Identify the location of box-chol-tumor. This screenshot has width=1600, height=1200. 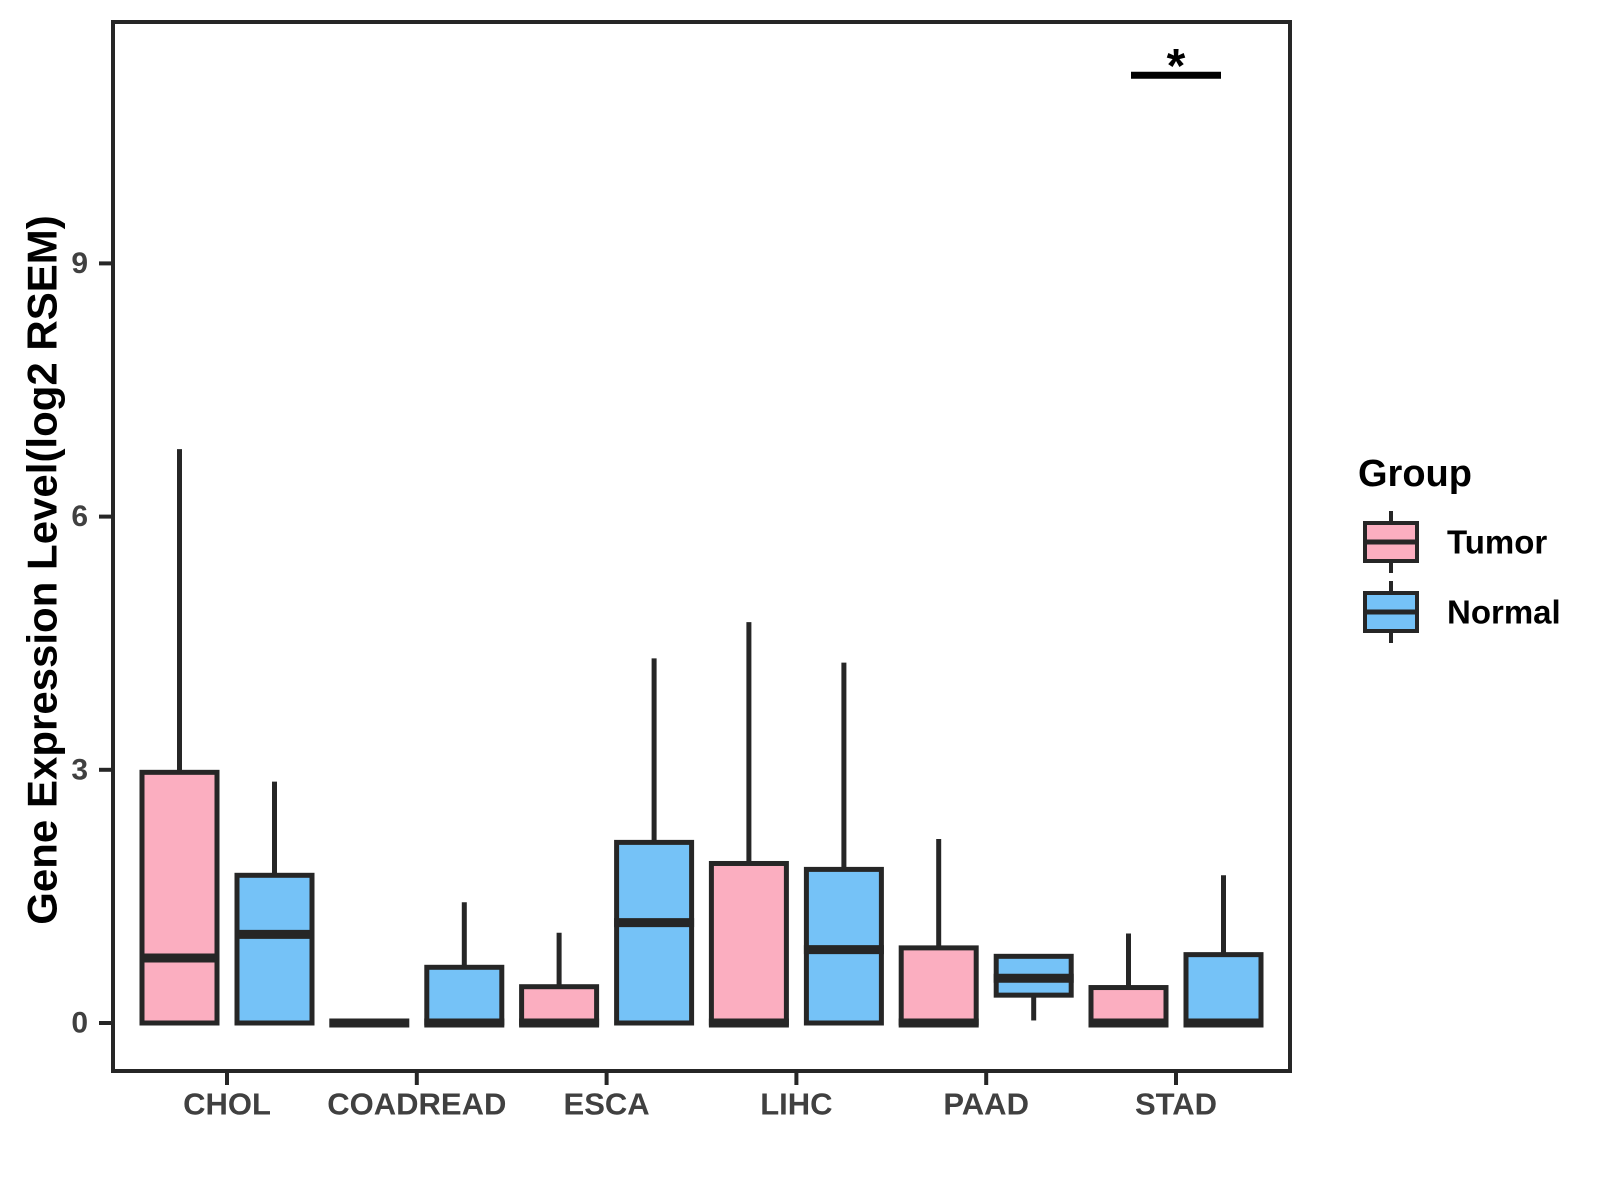
(179, 897).